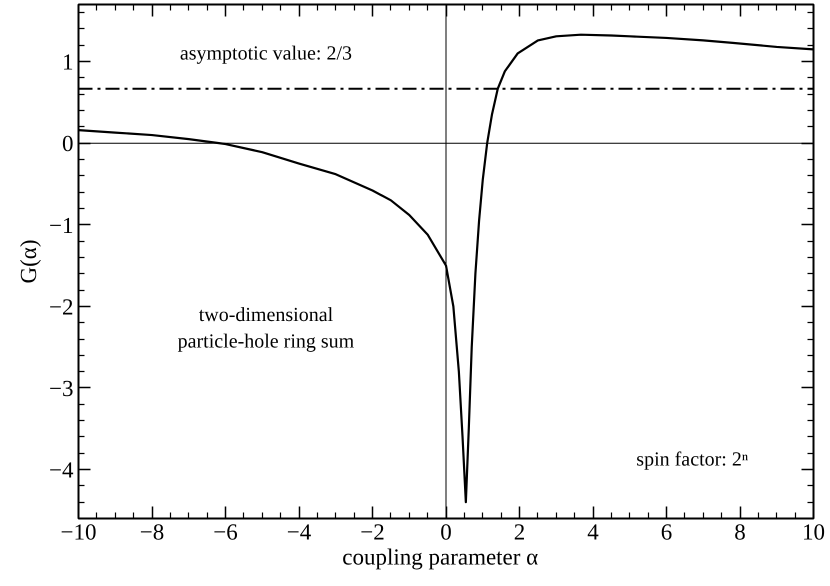  What do you see at coordinates (666, 532) in the screenshot?
I see `x-tick-label: 6` at bounding box center [666, 532].